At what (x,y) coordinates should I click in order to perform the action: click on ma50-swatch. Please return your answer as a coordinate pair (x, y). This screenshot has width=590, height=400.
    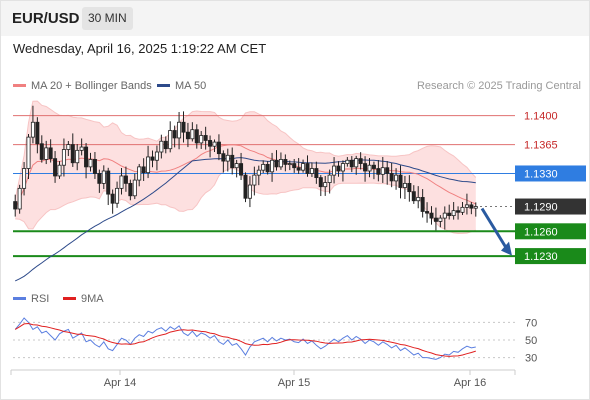
    Looking at the image, I should click on (163, 85).